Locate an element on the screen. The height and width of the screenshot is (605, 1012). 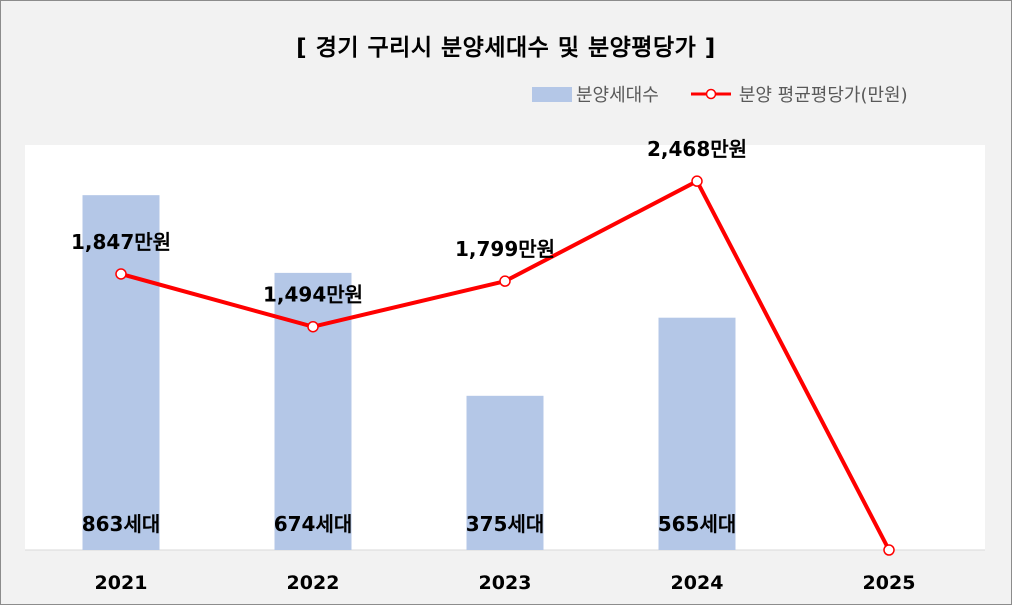
bar-2023 is located at coordinates (505, 472).